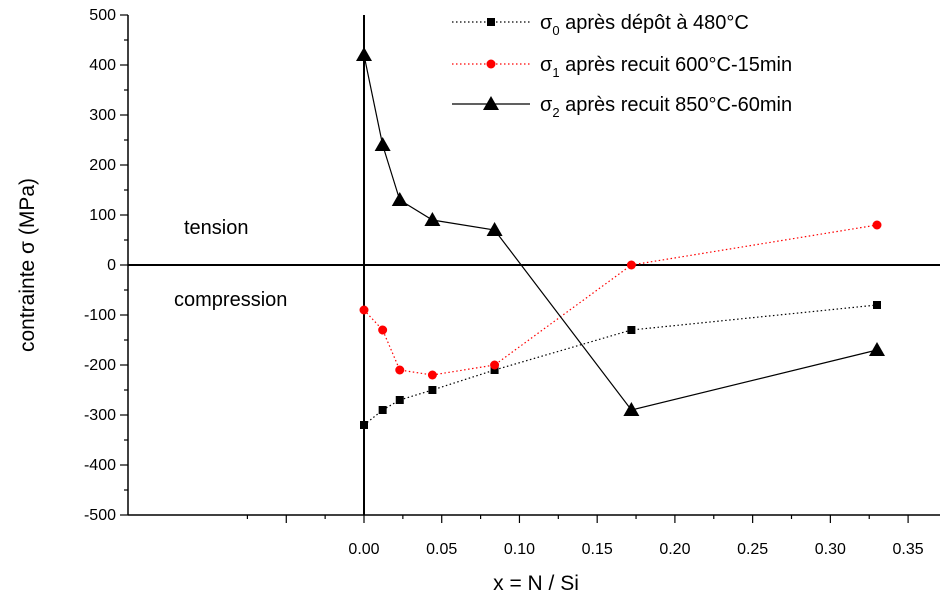  What do you see at coordinates (102, 165) in the screenshot?
I see `y-tick-label: 200` at bounding box center [102, 165].